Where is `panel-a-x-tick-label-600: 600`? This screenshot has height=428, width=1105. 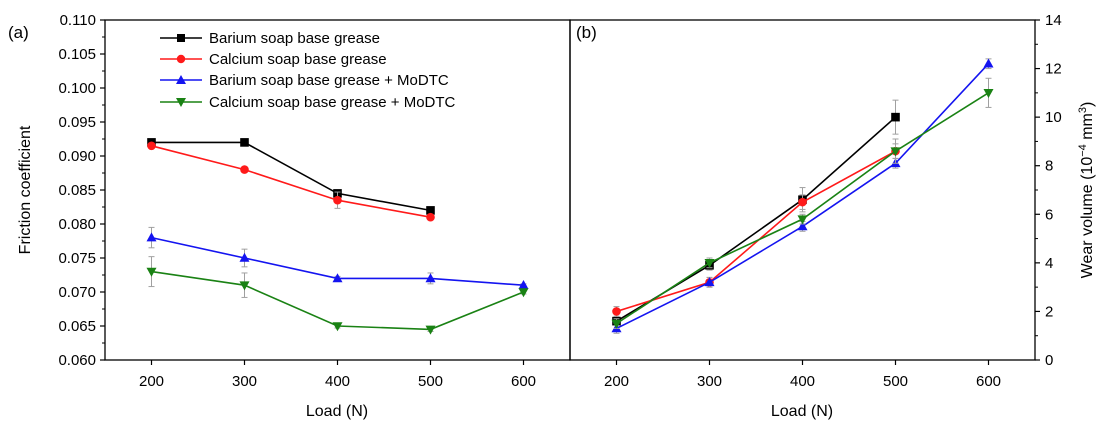 panel-a-x-tick-label-600: 600 is located at coordinates (523, 381).